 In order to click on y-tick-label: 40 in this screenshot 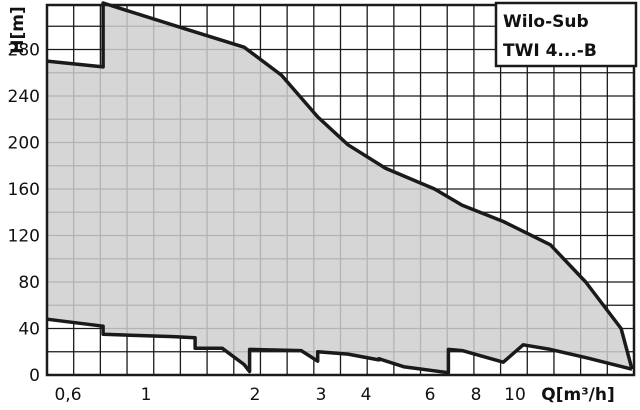, I will do `click(29, 330)`.